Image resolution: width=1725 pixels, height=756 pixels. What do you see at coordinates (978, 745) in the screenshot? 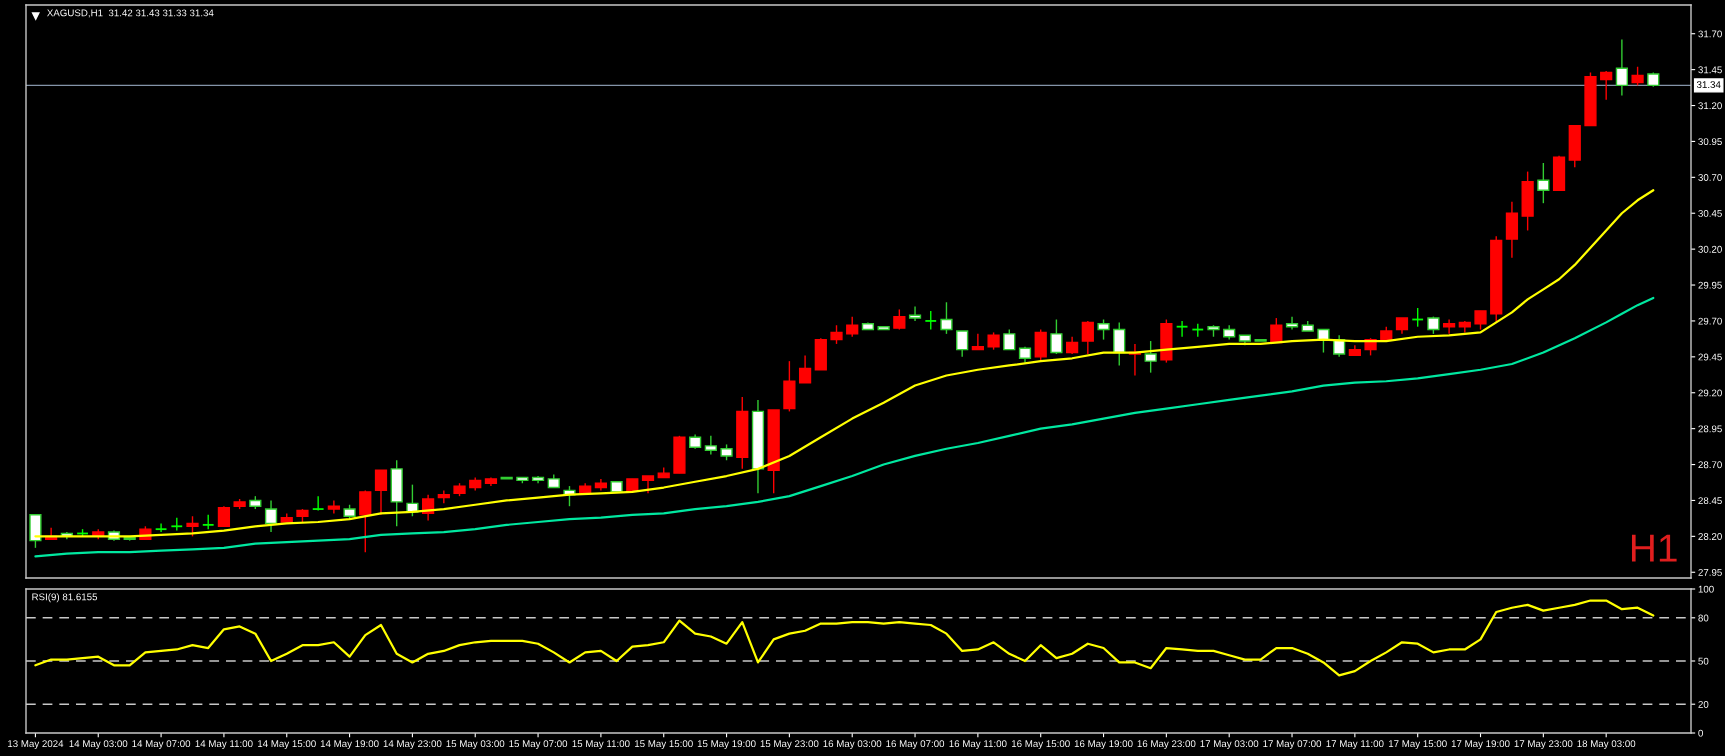
I see `x-tick-label: 16 May 11:00` at bounding box center [978, 745].